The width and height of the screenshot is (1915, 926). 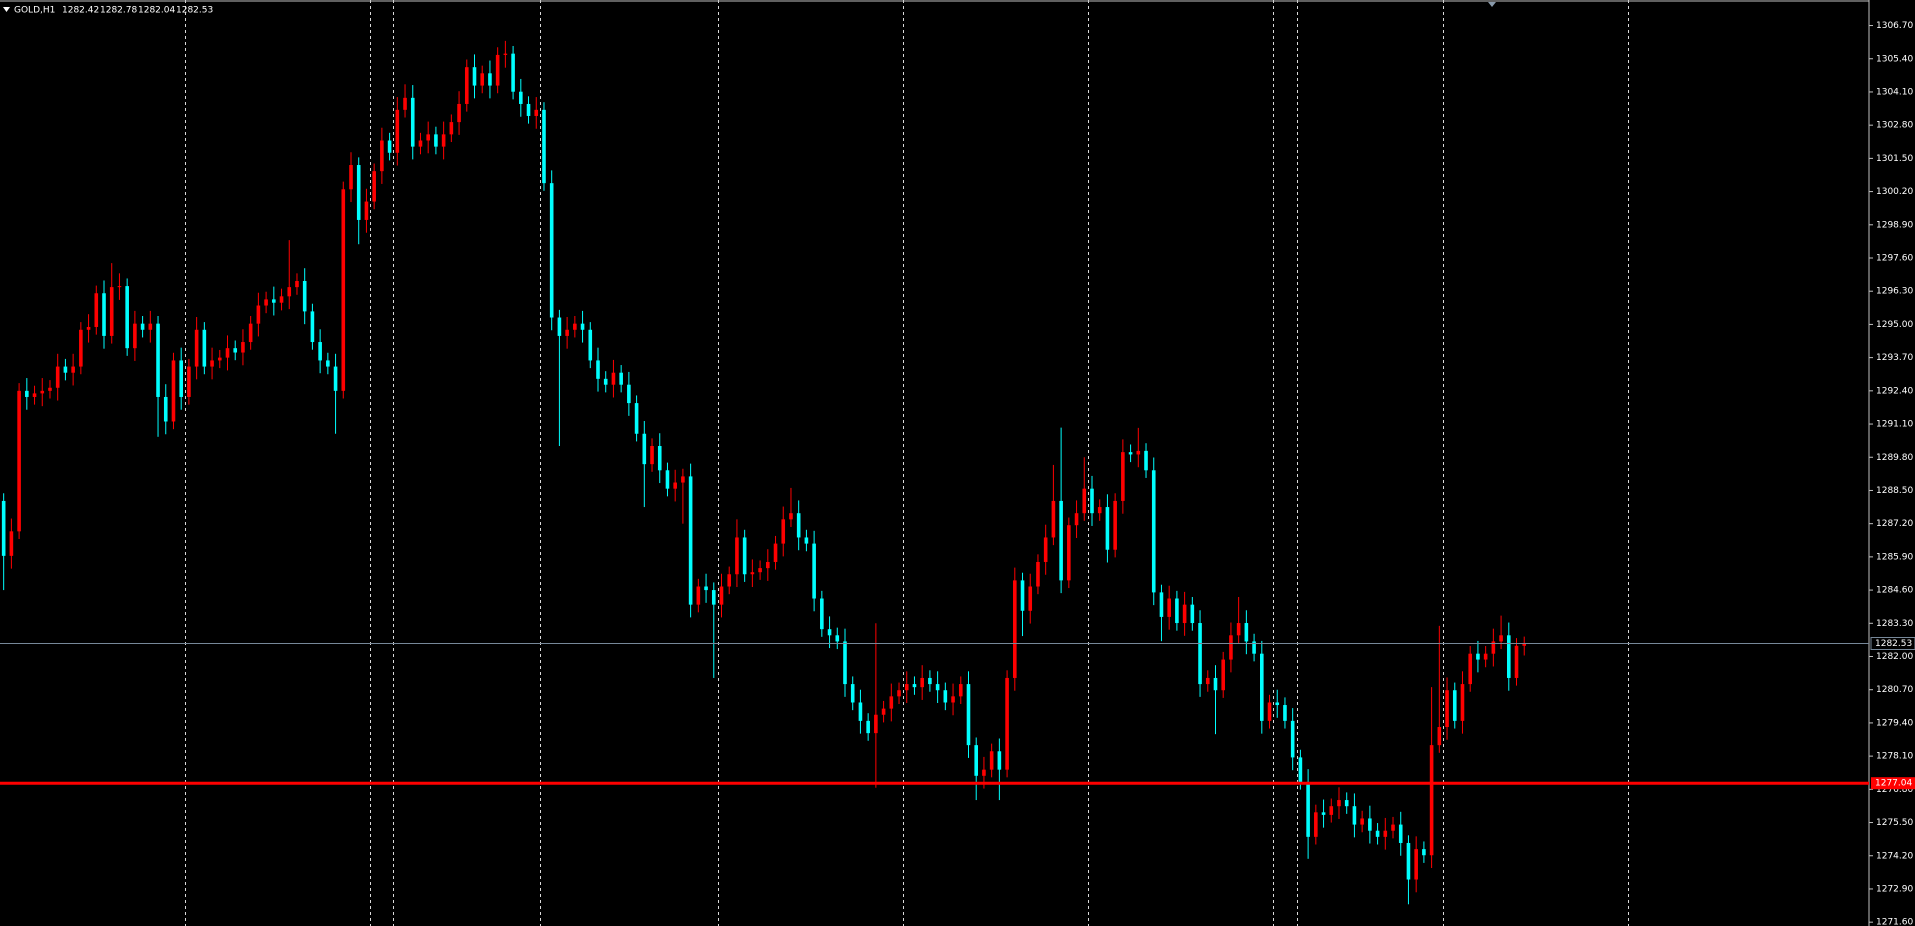 What do you see at coordinates (1492, 4) in the screenshot?
I see `shift-marker` at bounding box center [1492, 4].